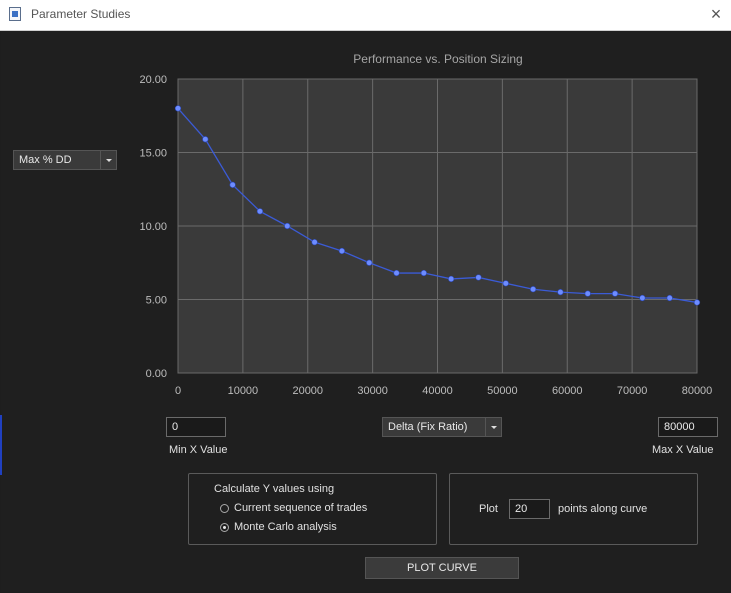  What do you see at coordinates (153, 227) in the screenshot?
I see `y-tick-label: 10.00` at bounding box center [153, 227].